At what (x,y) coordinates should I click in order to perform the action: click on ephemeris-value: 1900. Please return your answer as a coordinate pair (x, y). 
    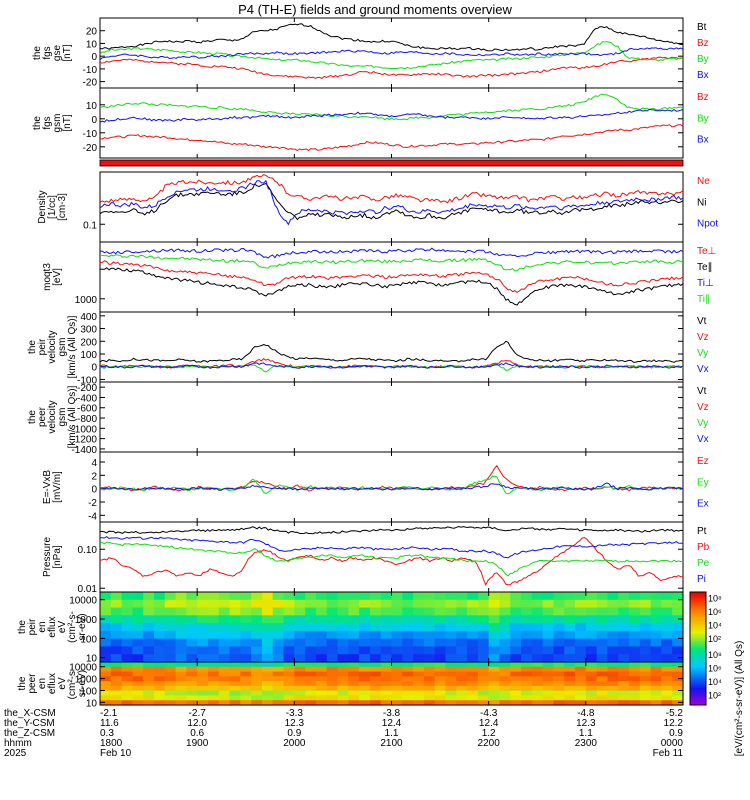
    Looking at the image, I should click on (197, 743).